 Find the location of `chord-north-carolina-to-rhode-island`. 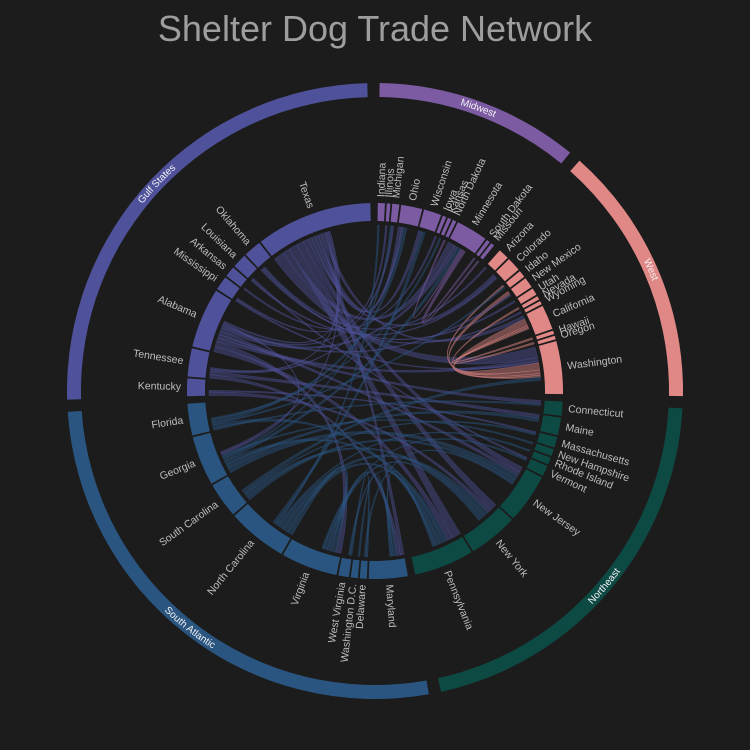

chord-north-carolina-to-rhode-island is located at coordinates (403, 479).